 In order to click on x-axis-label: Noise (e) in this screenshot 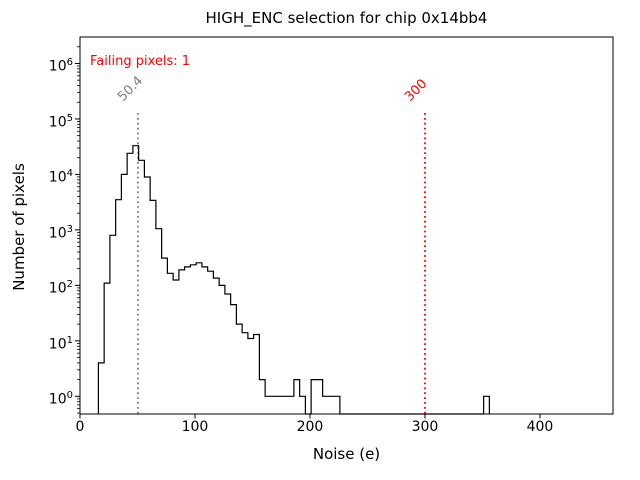, I will do `click(346, 454)`.